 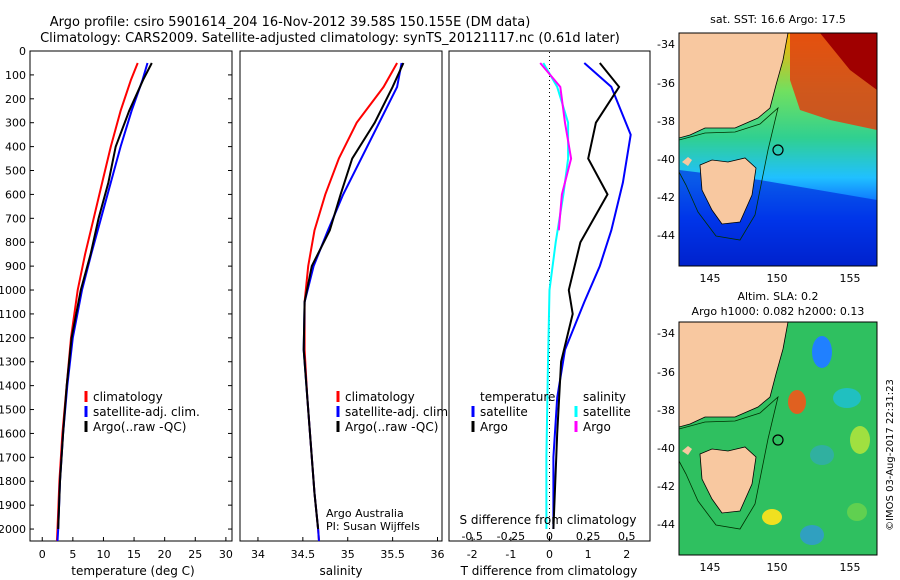 I want to click on x-tick-label: 15, so click(x=134, y=554).